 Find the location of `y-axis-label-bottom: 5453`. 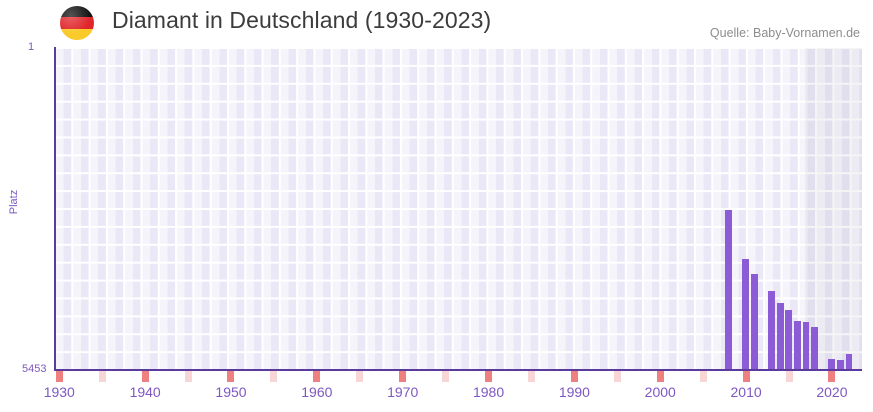

y-axis-label-bottom: 5453 is located at coordinates (34, 369).